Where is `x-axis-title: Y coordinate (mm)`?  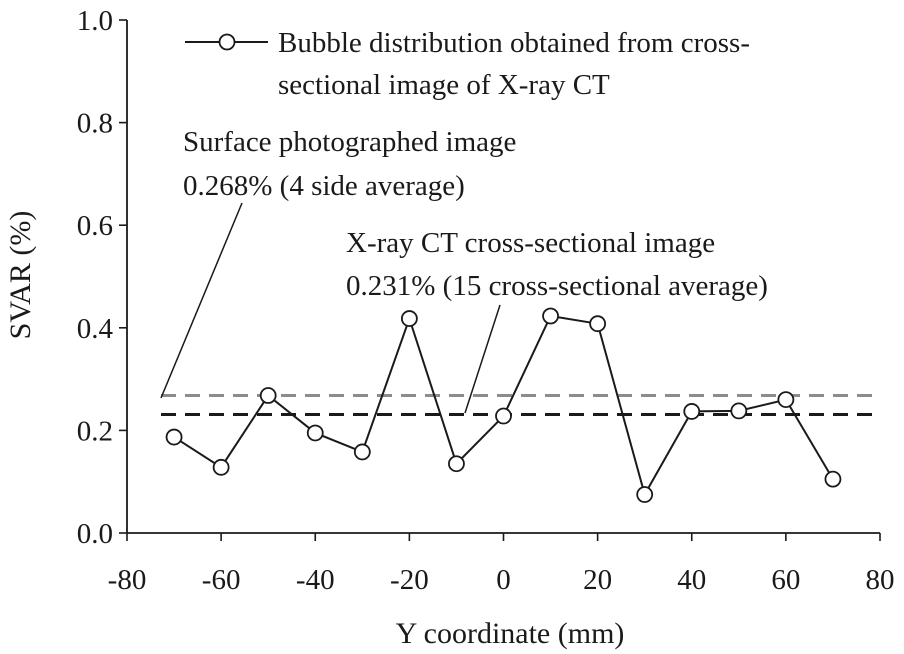
x-axis-title: Y coordinate (mm) is located at coordinates (510, 633).